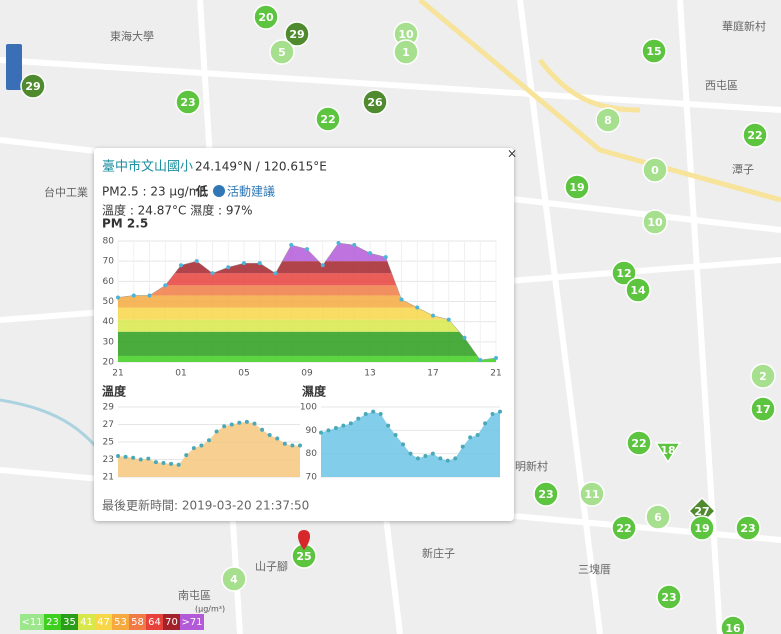 This screenshot has width=781, height=634. I want to click on marker-label: 20, so click(266, 17).